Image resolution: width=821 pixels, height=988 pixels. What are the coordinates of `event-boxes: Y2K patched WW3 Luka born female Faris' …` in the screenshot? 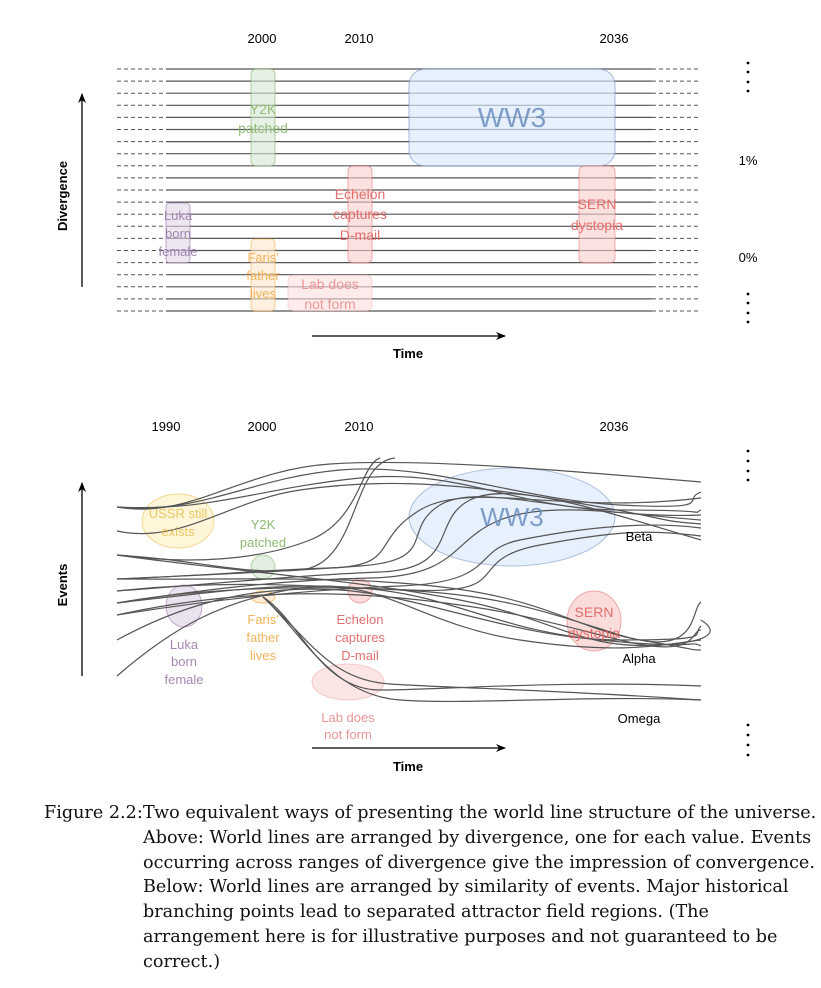 It's located at (390, 190).